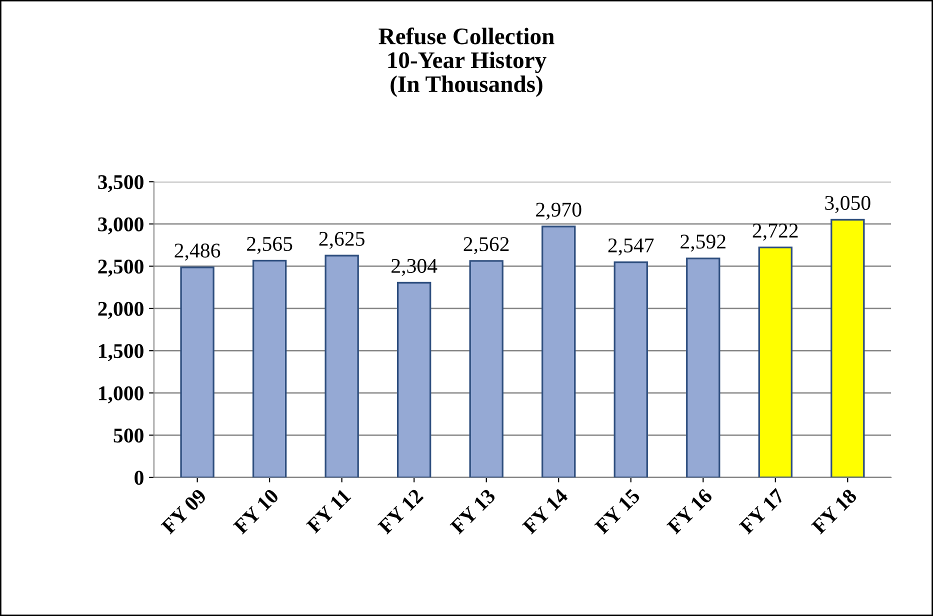 This screenshot has height=616, width=933. I want to click on y-tick-label: 1,000, so click(121, 395).